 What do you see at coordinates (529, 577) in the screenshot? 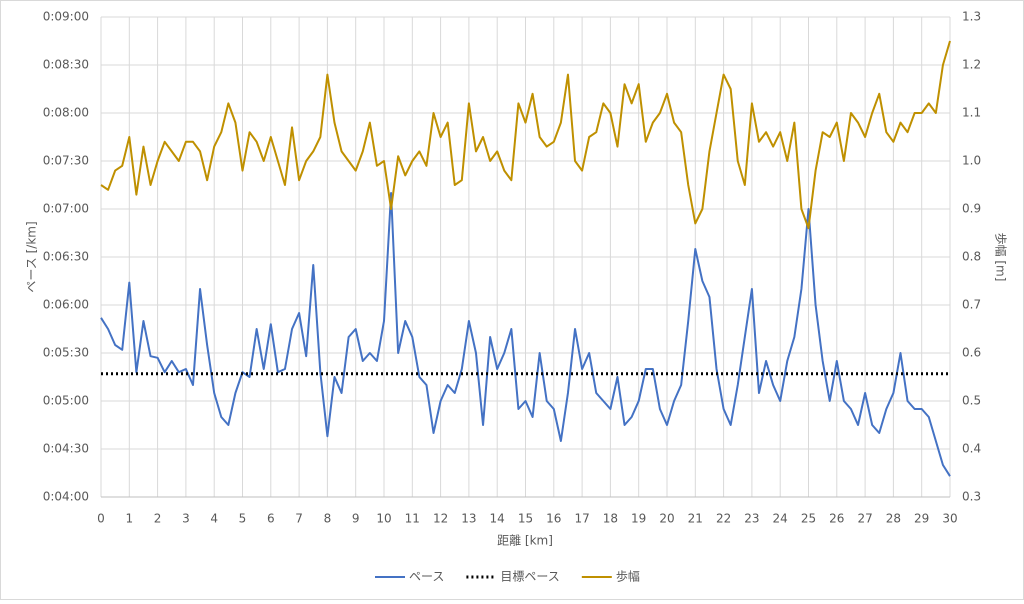
I see `legend-label: 目標ペース` at bounding box center [529, 577].